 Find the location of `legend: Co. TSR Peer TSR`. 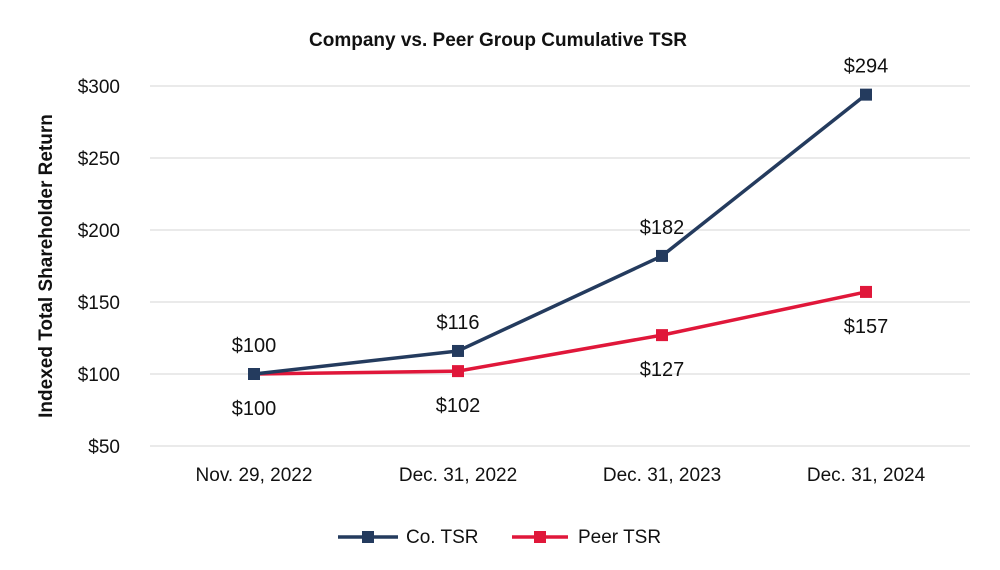

legend: Co. TSR Peer TSR is located at coordinates (499, 537).